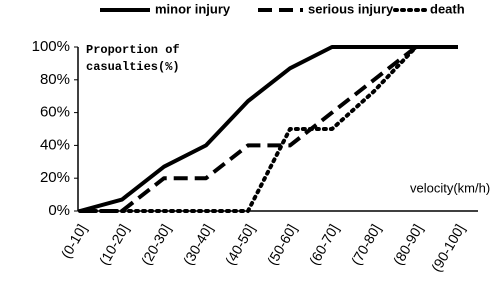  Describe the element at coordinates (59, 210) in the screenshot. I see `y-tick-label: 0%` at that location.